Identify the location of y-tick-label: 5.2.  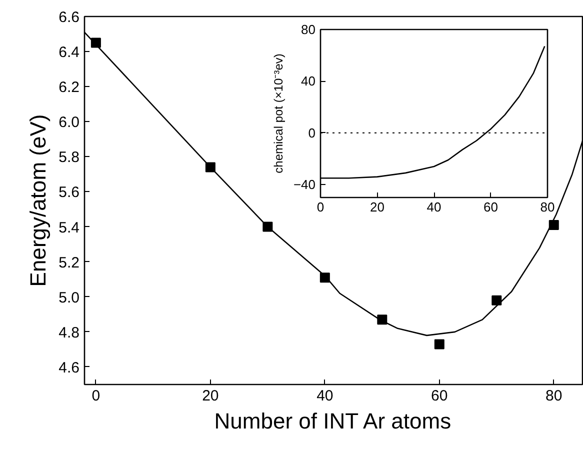
(69, 263).